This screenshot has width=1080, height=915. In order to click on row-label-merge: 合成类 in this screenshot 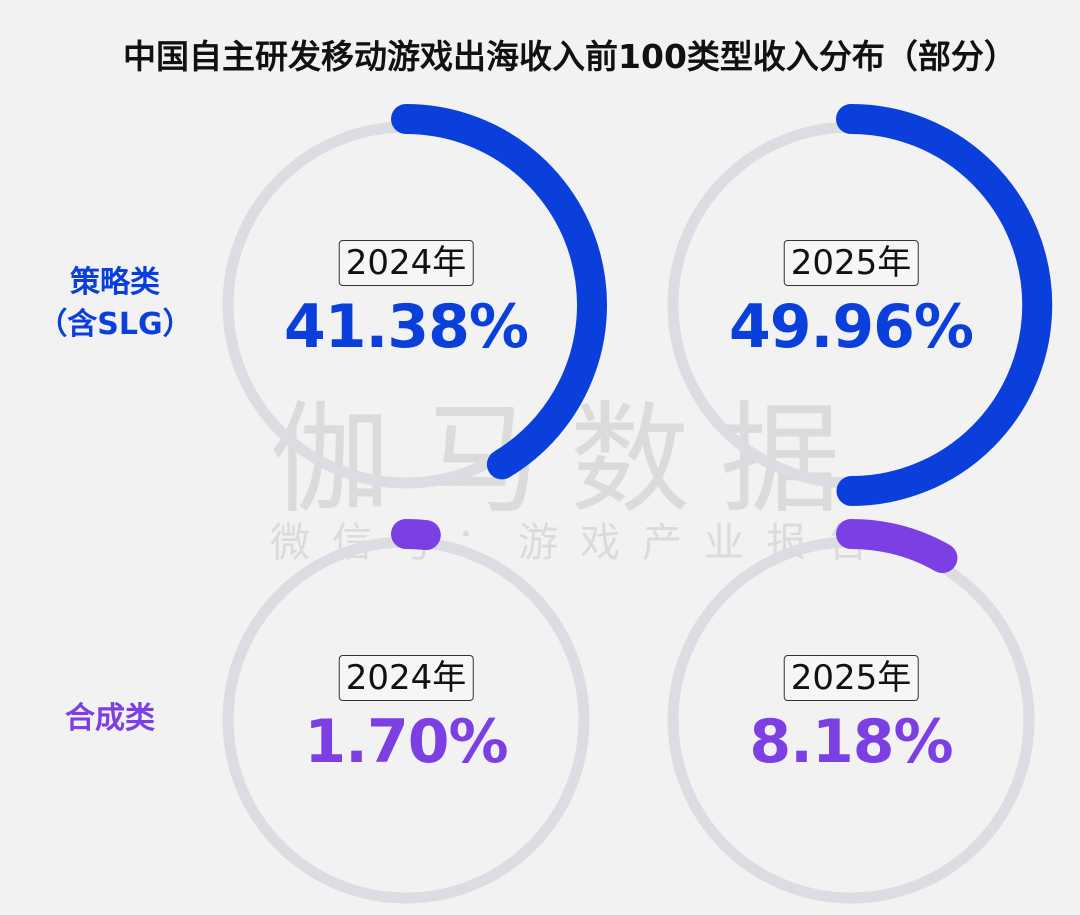, I will do `click(110, 718)`.